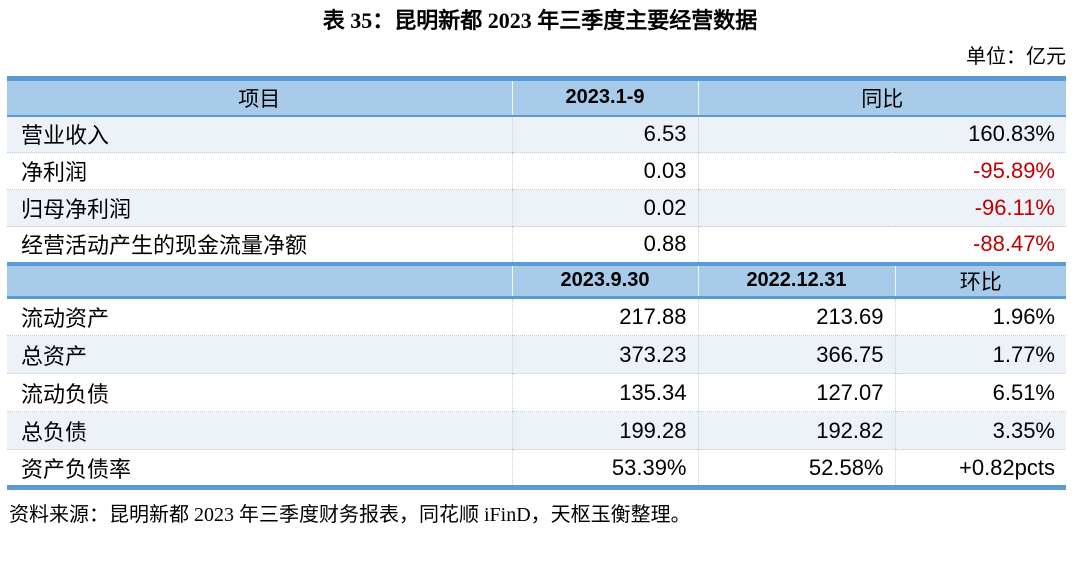 Image resolution: width=1080 pixels, height=563 pixels. I want to click on row-value: 0.88, so click(604, 245).